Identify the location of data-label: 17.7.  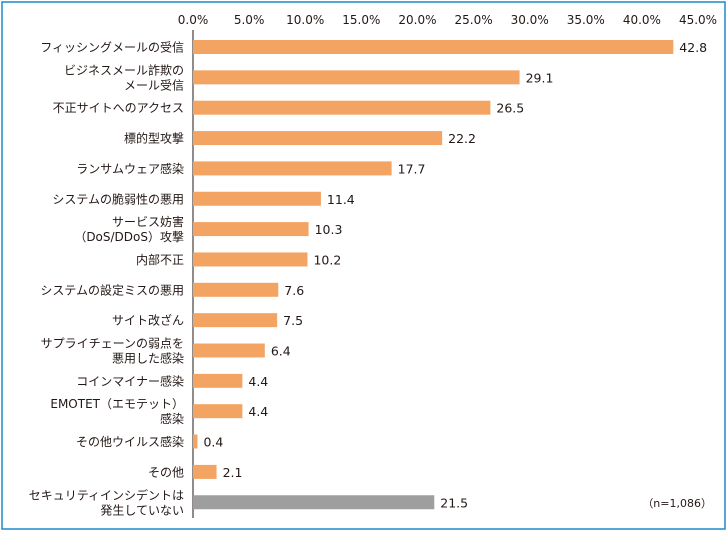
(412, 168).